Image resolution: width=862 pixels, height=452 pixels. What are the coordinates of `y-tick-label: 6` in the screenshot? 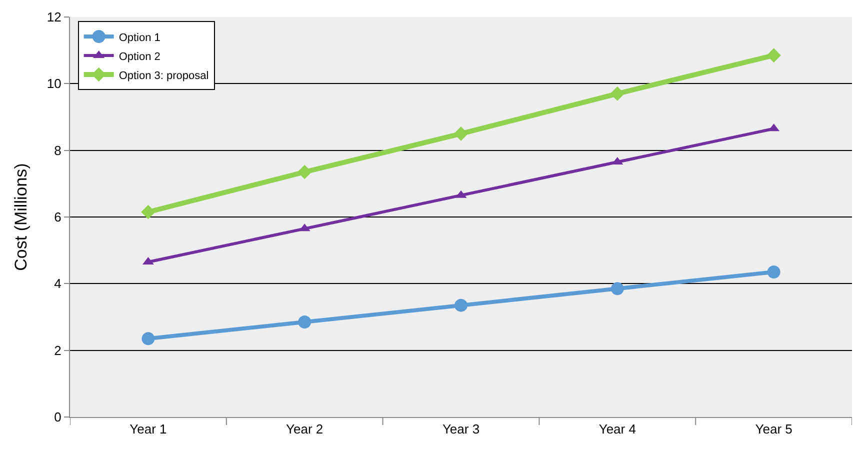 It's located at (58, 217).